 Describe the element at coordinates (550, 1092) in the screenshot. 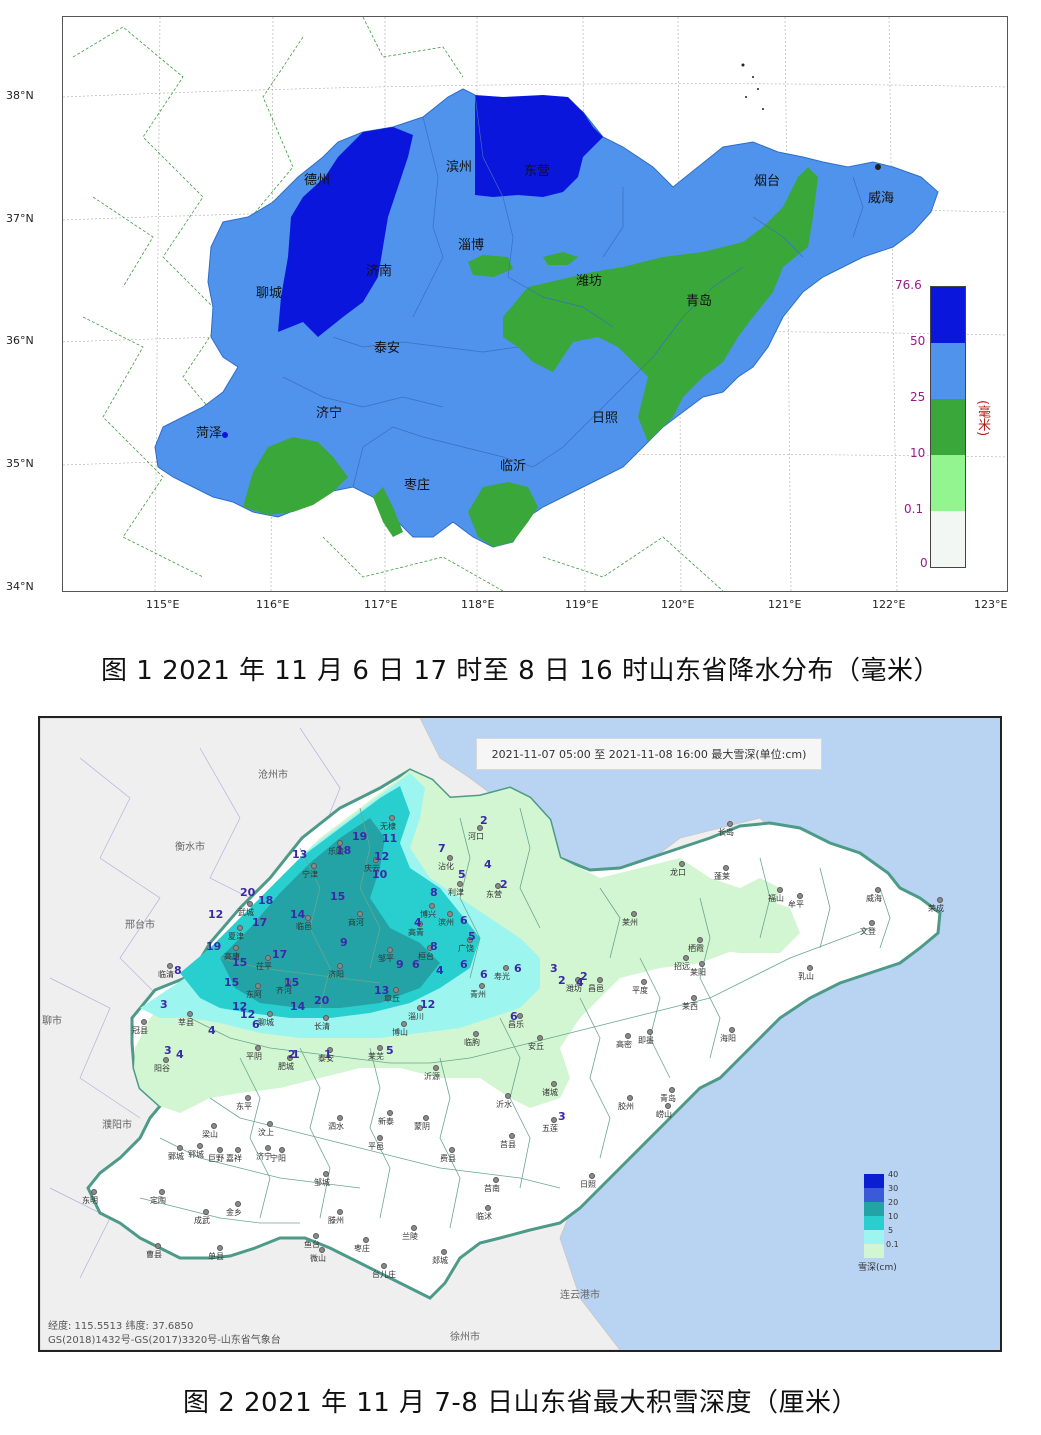

I see `station-label: 诸城` at that location.